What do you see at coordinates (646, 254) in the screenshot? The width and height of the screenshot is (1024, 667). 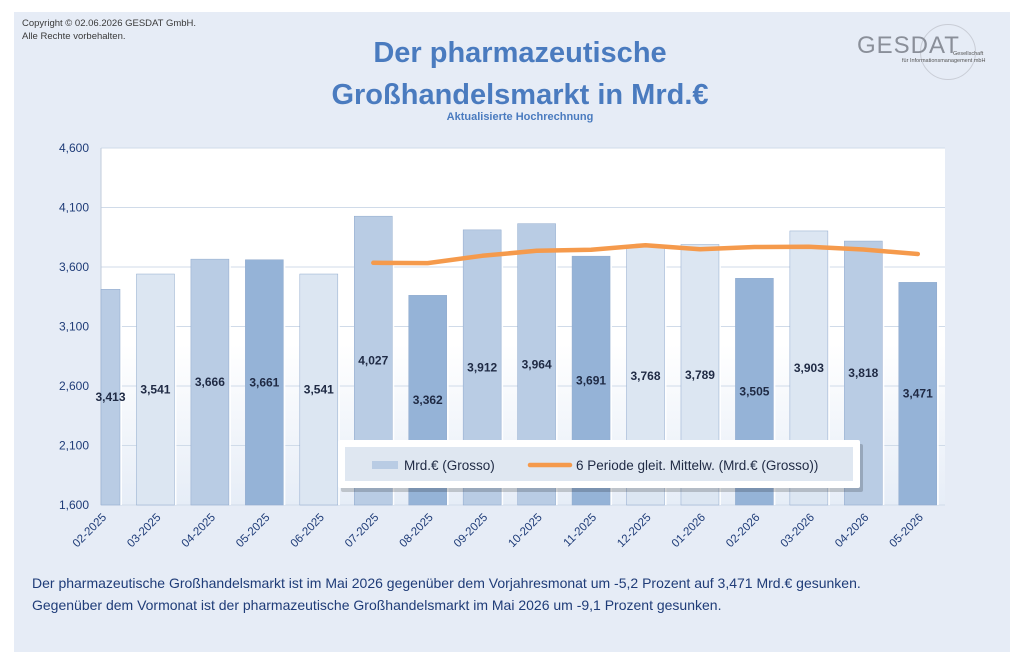 I see `moving-average-line` at bounding box center [646, 254].